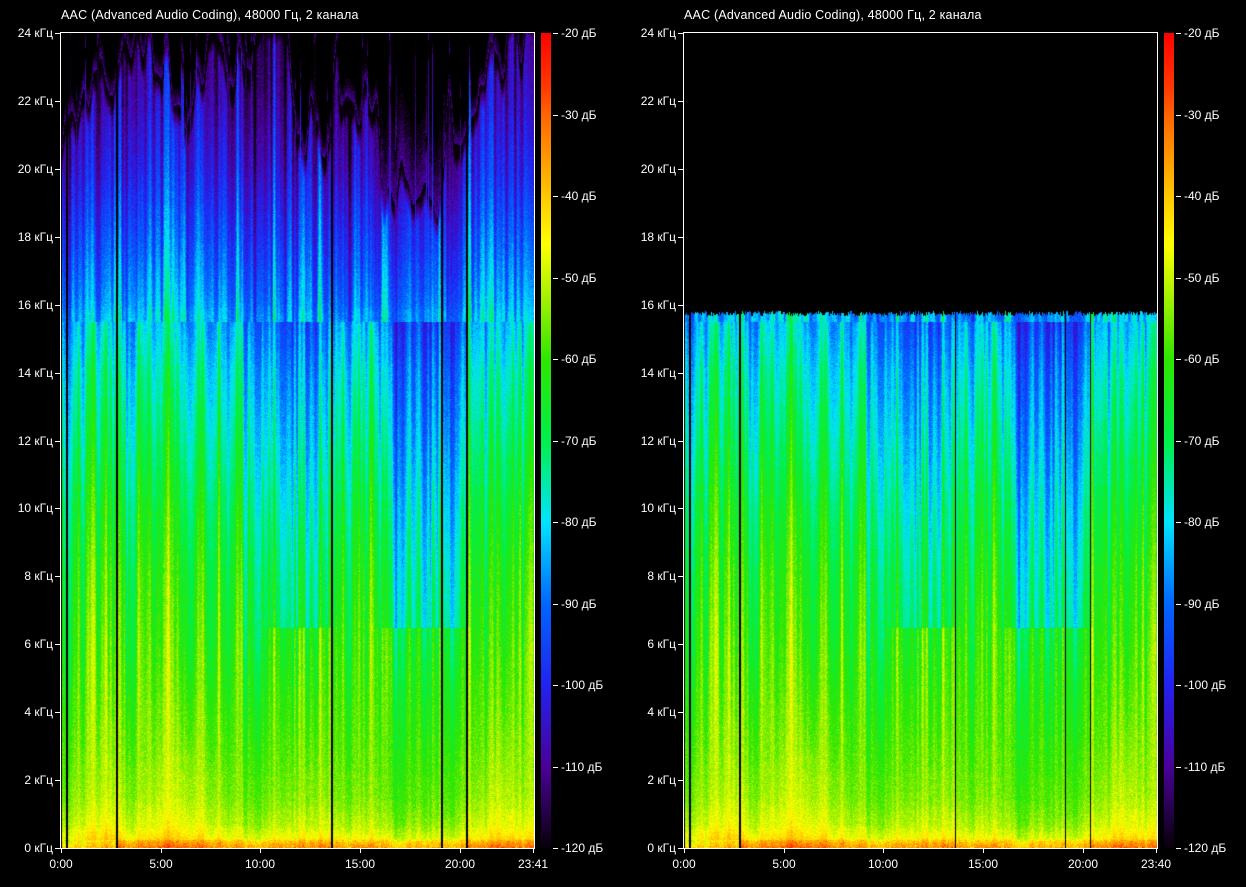  What do you see at coordinates (533, 864) in the screenshot?
I see `x-tick-label: 23:41` at bounding box center [533, 864].